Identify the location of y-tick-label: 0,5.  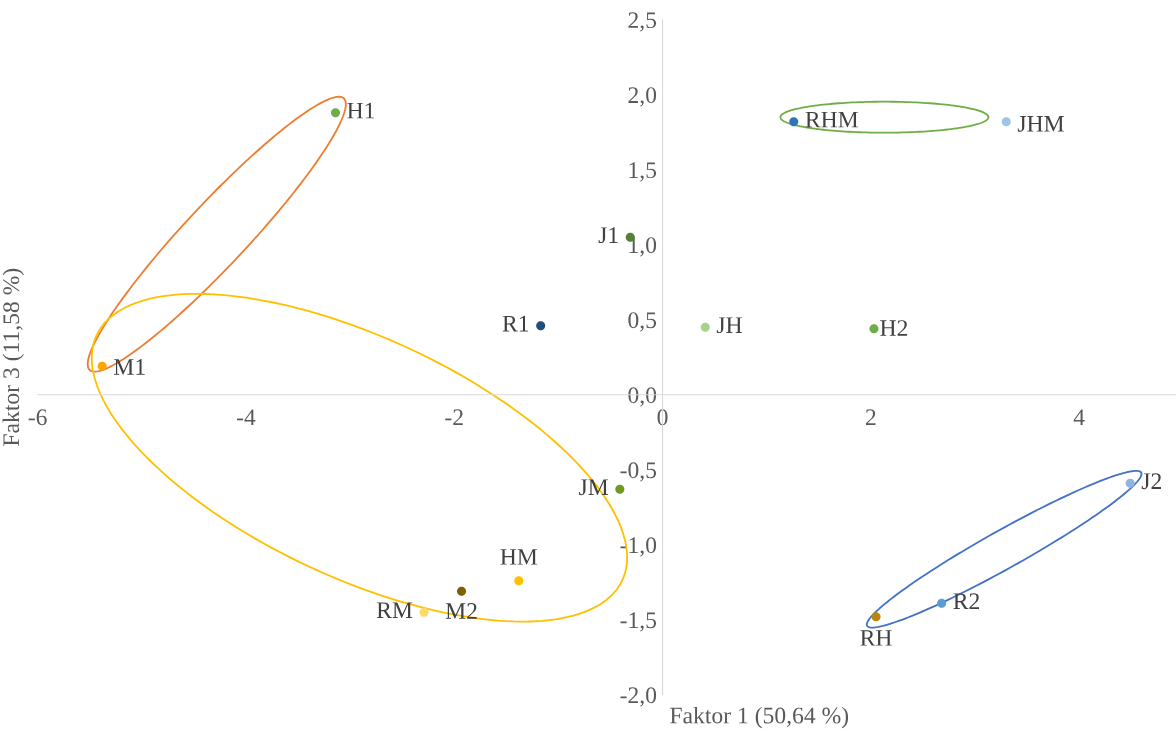
(642, 322).